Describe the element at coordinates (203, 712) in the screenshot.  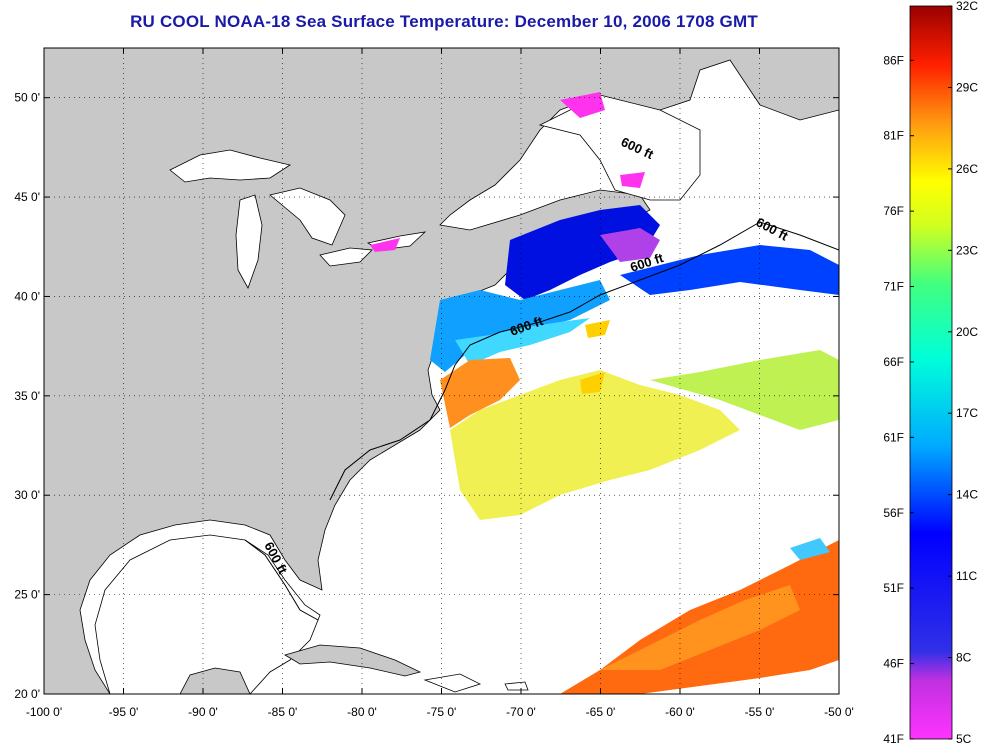
I see `longitude-tick-label: -90 0'` at that location.